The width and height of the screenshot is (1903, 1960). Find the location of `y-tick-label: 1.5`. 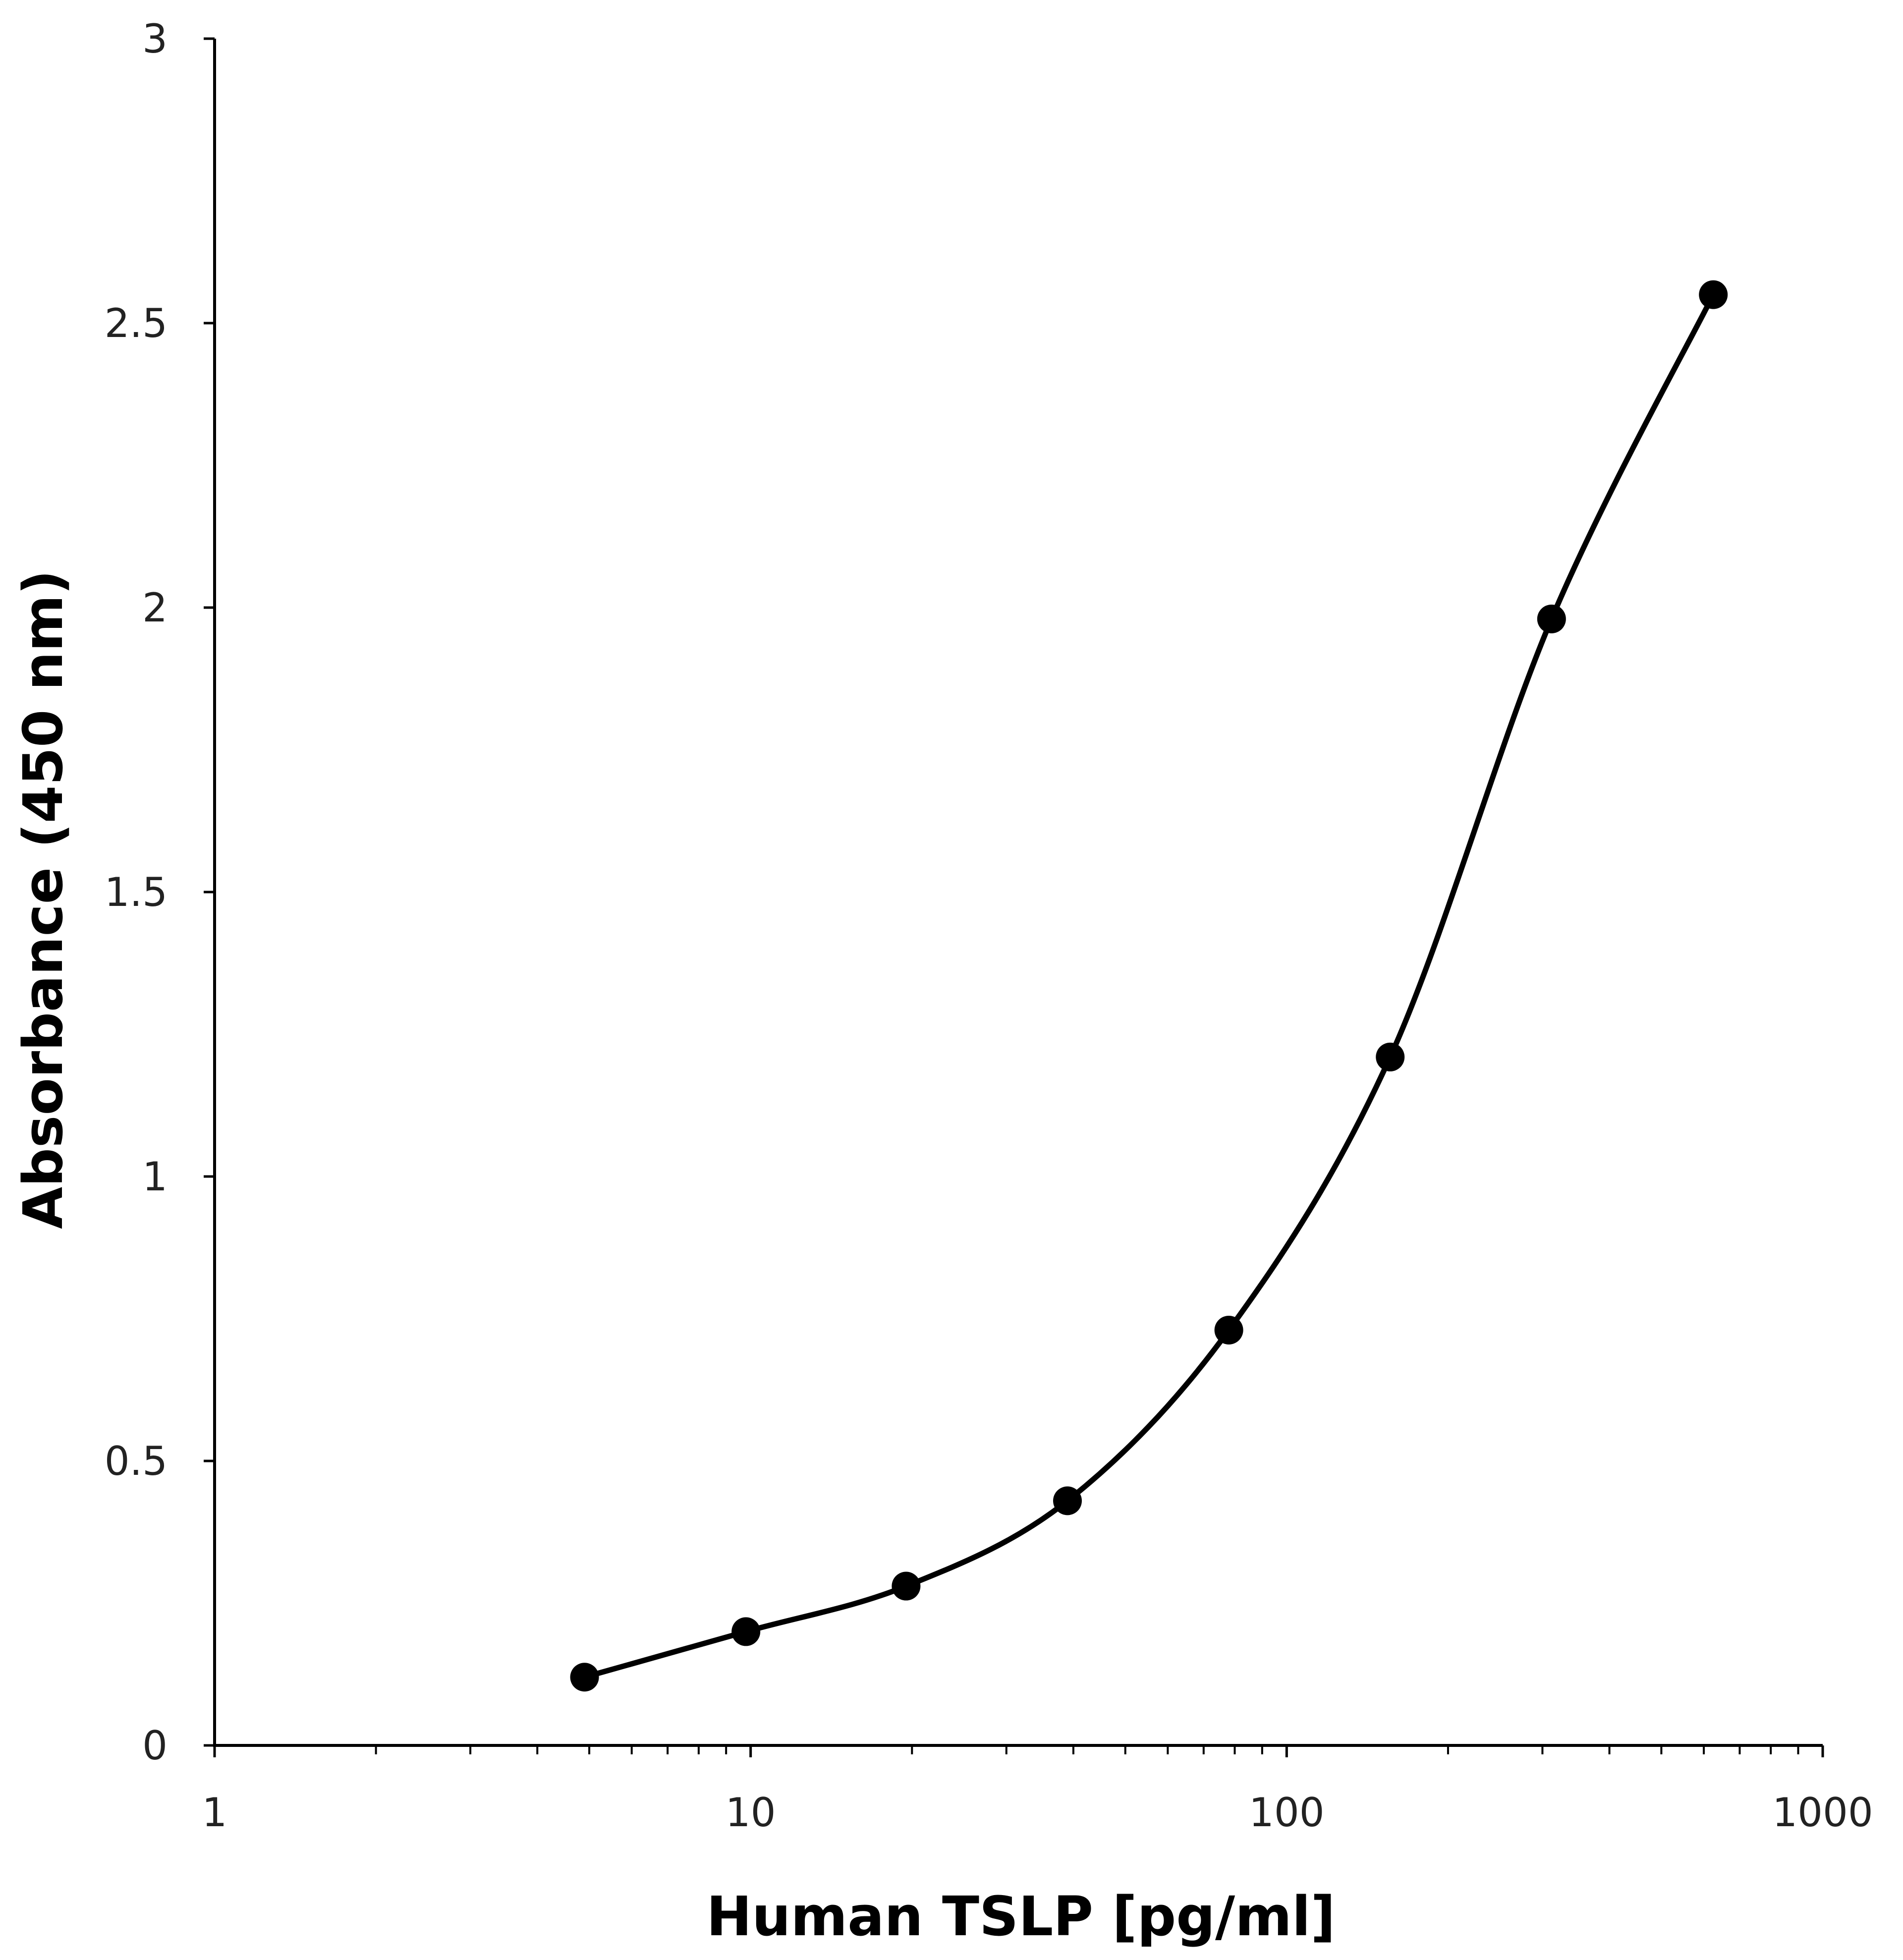

y-tick-label: 1.5 is located at coordinates (136, 892).